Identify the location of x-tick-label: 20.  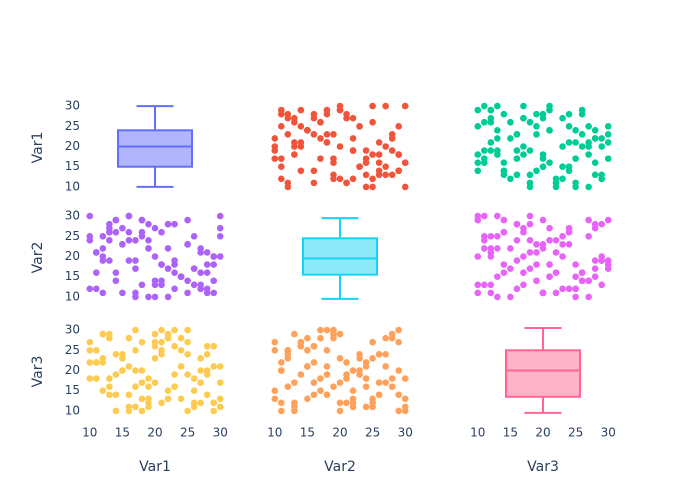
(542, 433).